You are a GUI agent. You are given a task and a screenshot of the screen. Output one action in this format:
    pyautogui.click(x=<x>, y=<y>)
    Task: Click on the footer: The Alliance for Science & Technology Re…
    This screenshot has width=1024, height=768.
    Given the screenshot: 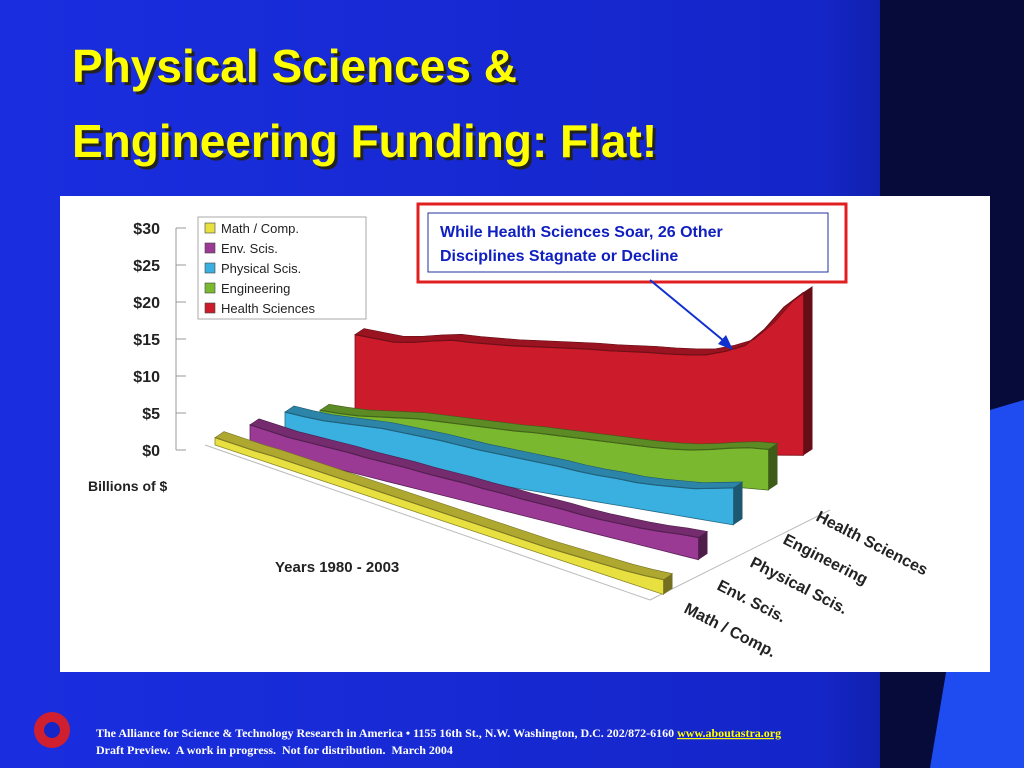 What is the action you would take?
    pyautogui.click(x=438, y=733)
    